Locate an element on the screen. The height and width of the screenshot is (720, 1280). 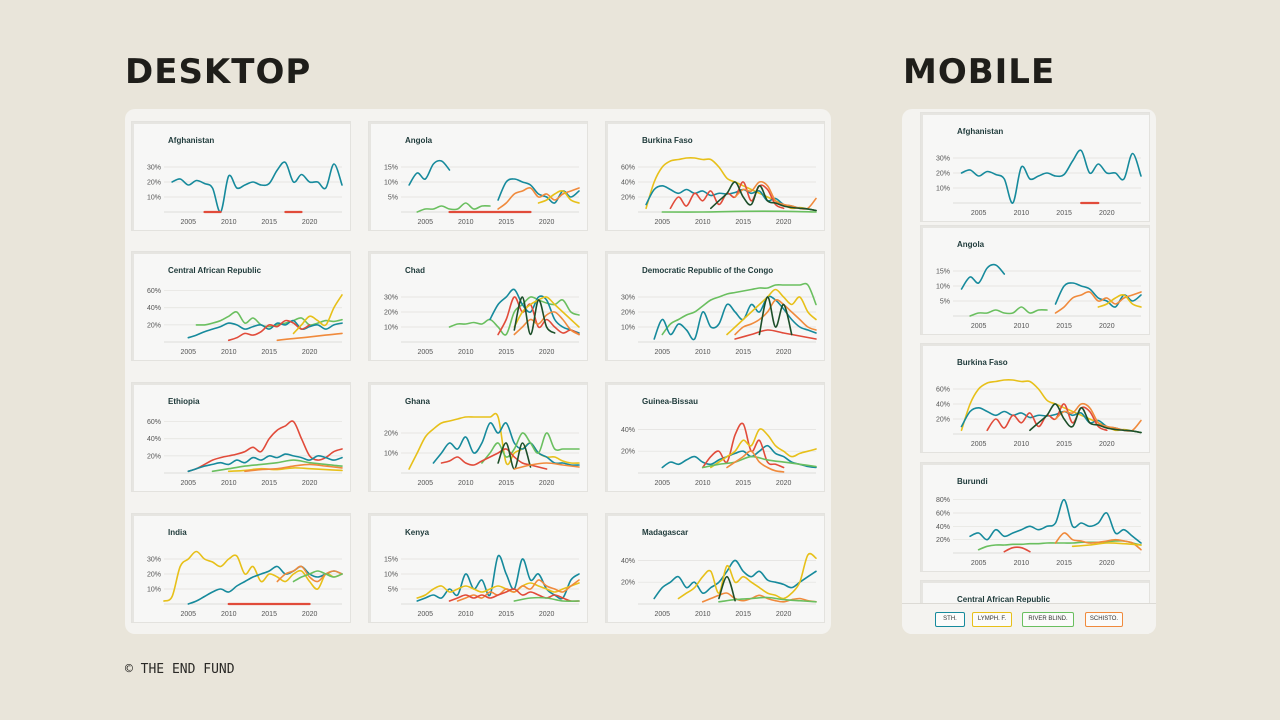
chart-plot: 20% 40% 60% 80% 2005 2010 2015 2020 is located at coordinates (1039, 532).